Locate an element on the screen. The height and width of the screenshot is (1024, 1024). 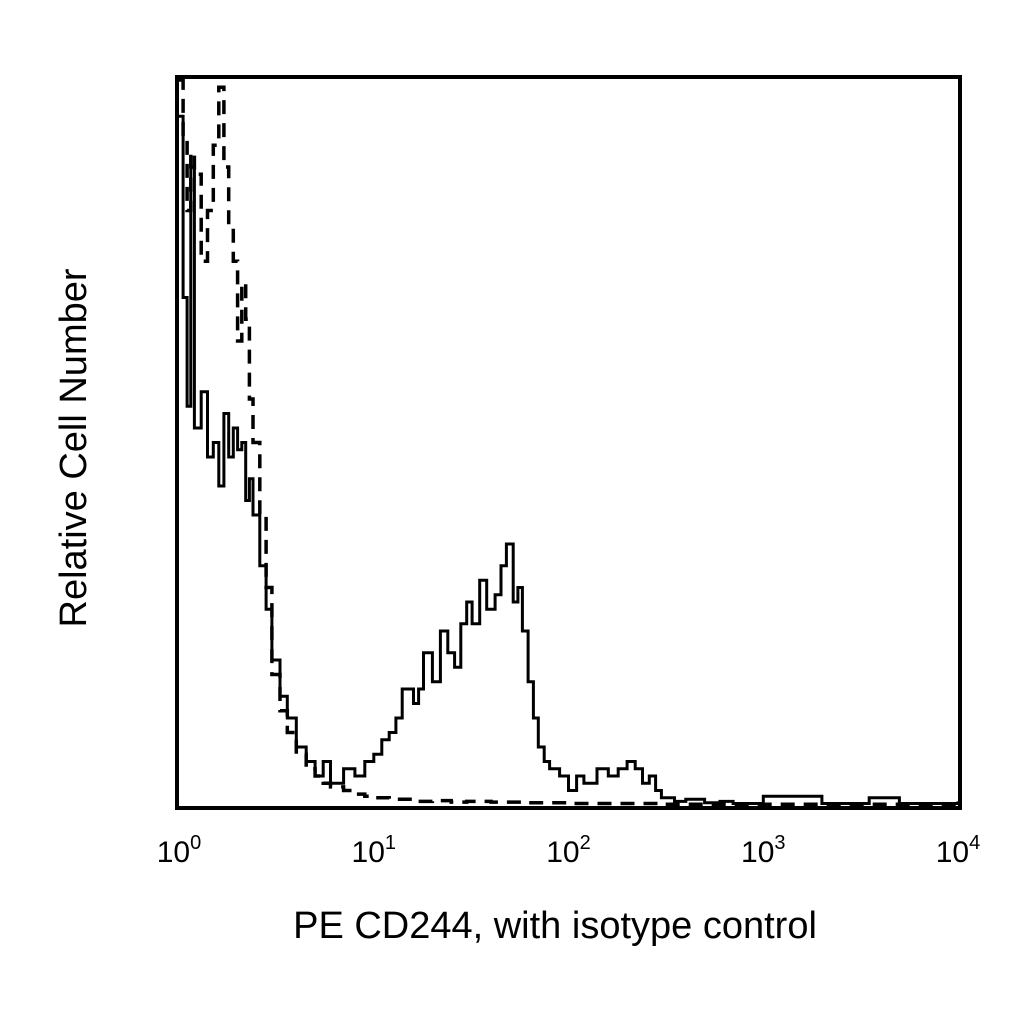
x-tick-label-2: 10² is located at coordinates (568, 850).